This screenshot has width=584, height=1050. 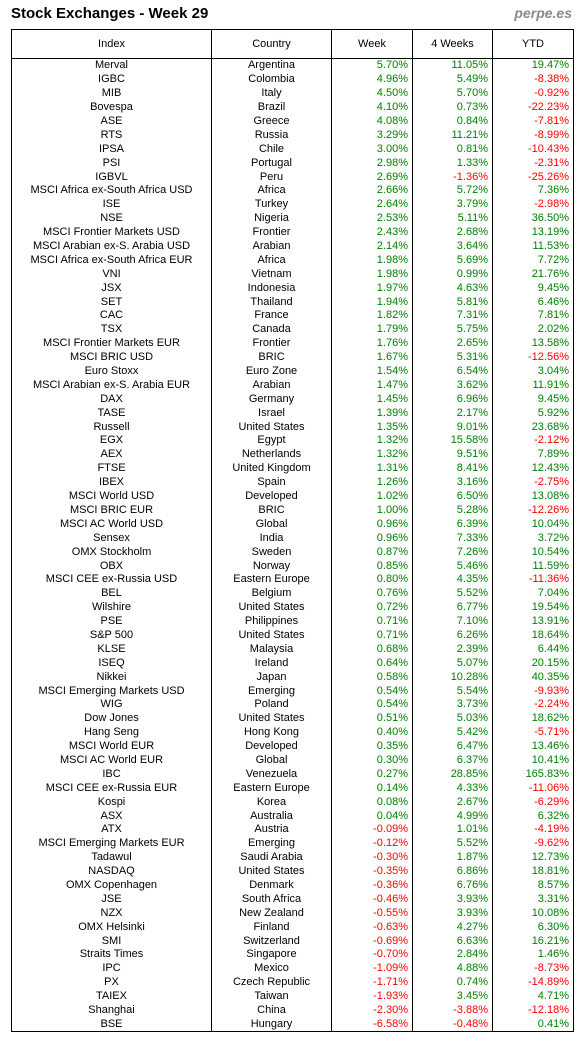 I want to click on four-weeks-cell: -1.36%, so click(x=452, y=177).